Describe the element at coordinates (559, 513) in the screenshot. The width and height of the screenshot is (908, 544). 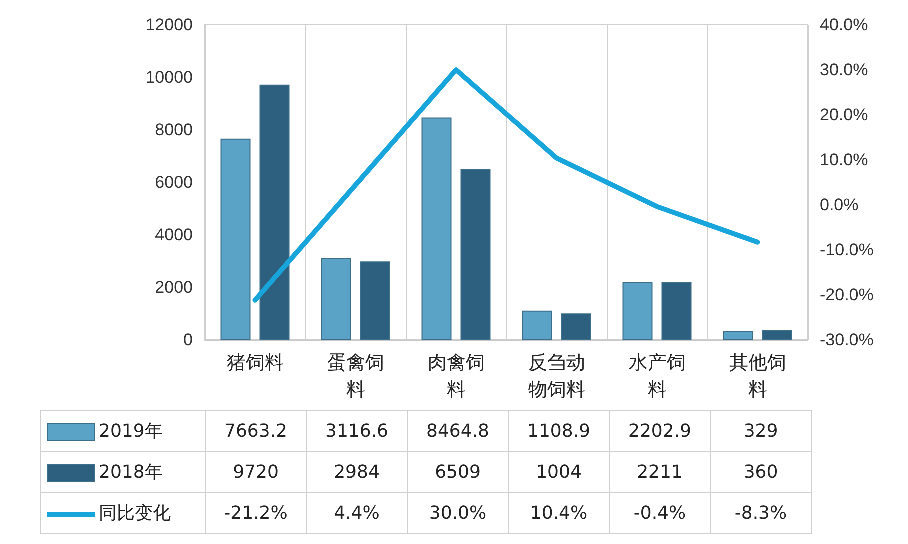
I see `data-label: 10.4%` at that location.